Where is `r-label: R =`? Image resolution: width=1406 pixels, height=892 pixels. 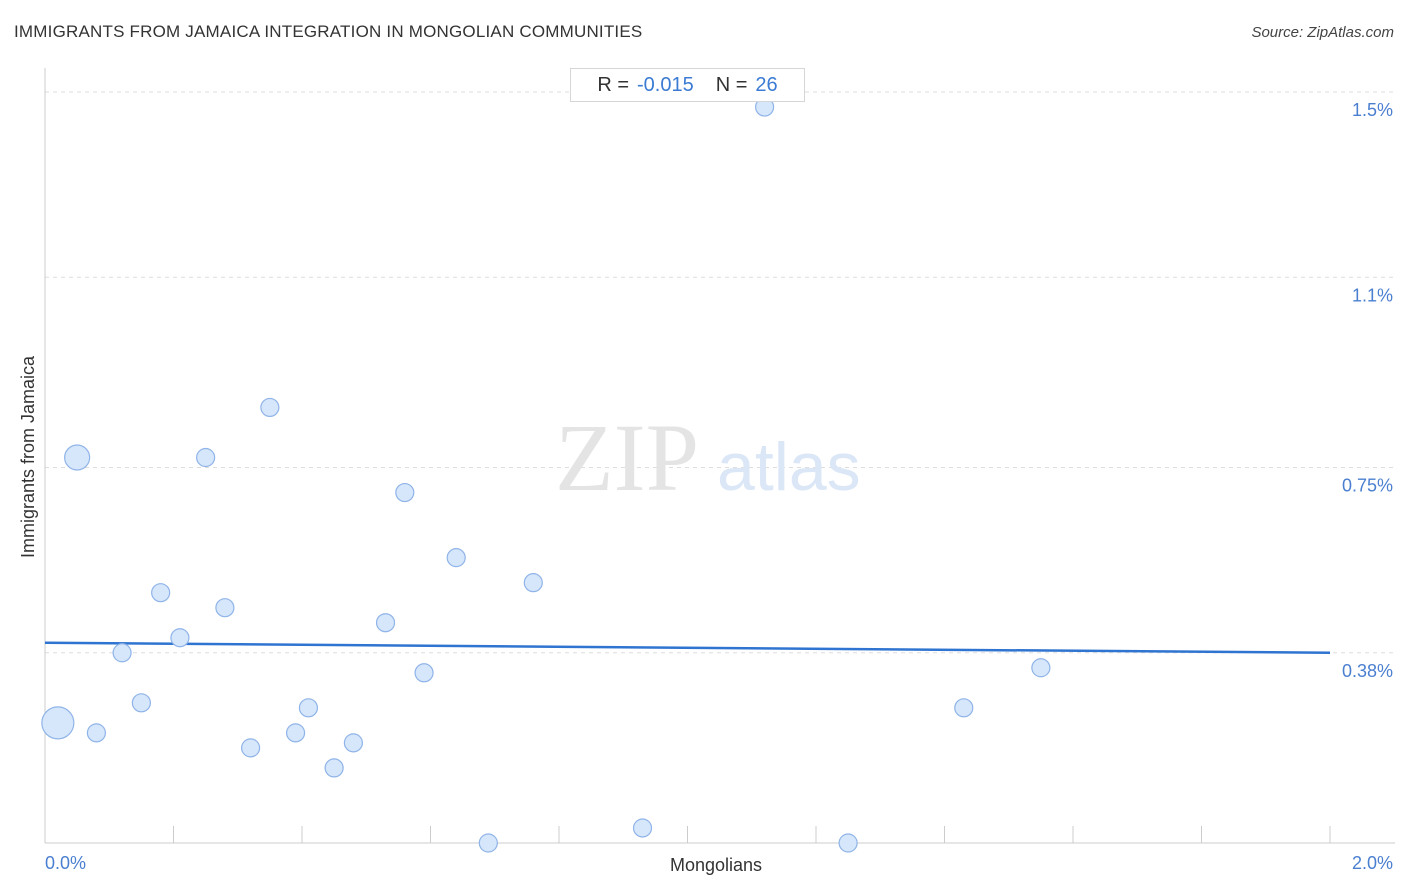 r-label: R = is located at coordinates (613, 84).